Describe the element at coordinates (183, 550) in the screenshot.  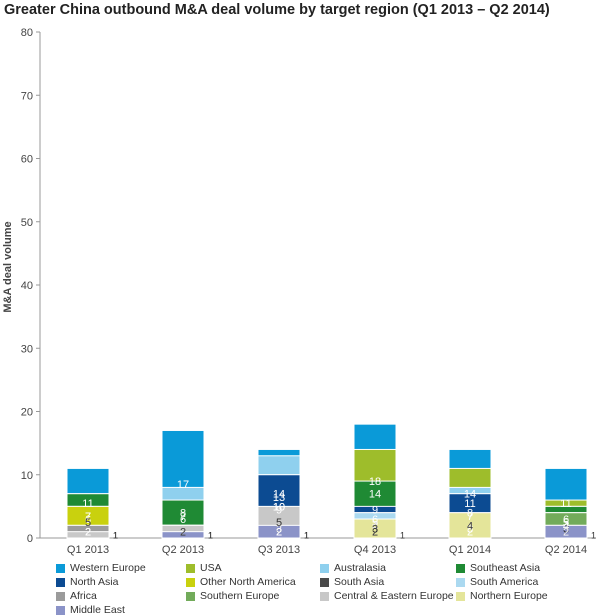
I see `x-tick-label: Q2 2013` at that location.